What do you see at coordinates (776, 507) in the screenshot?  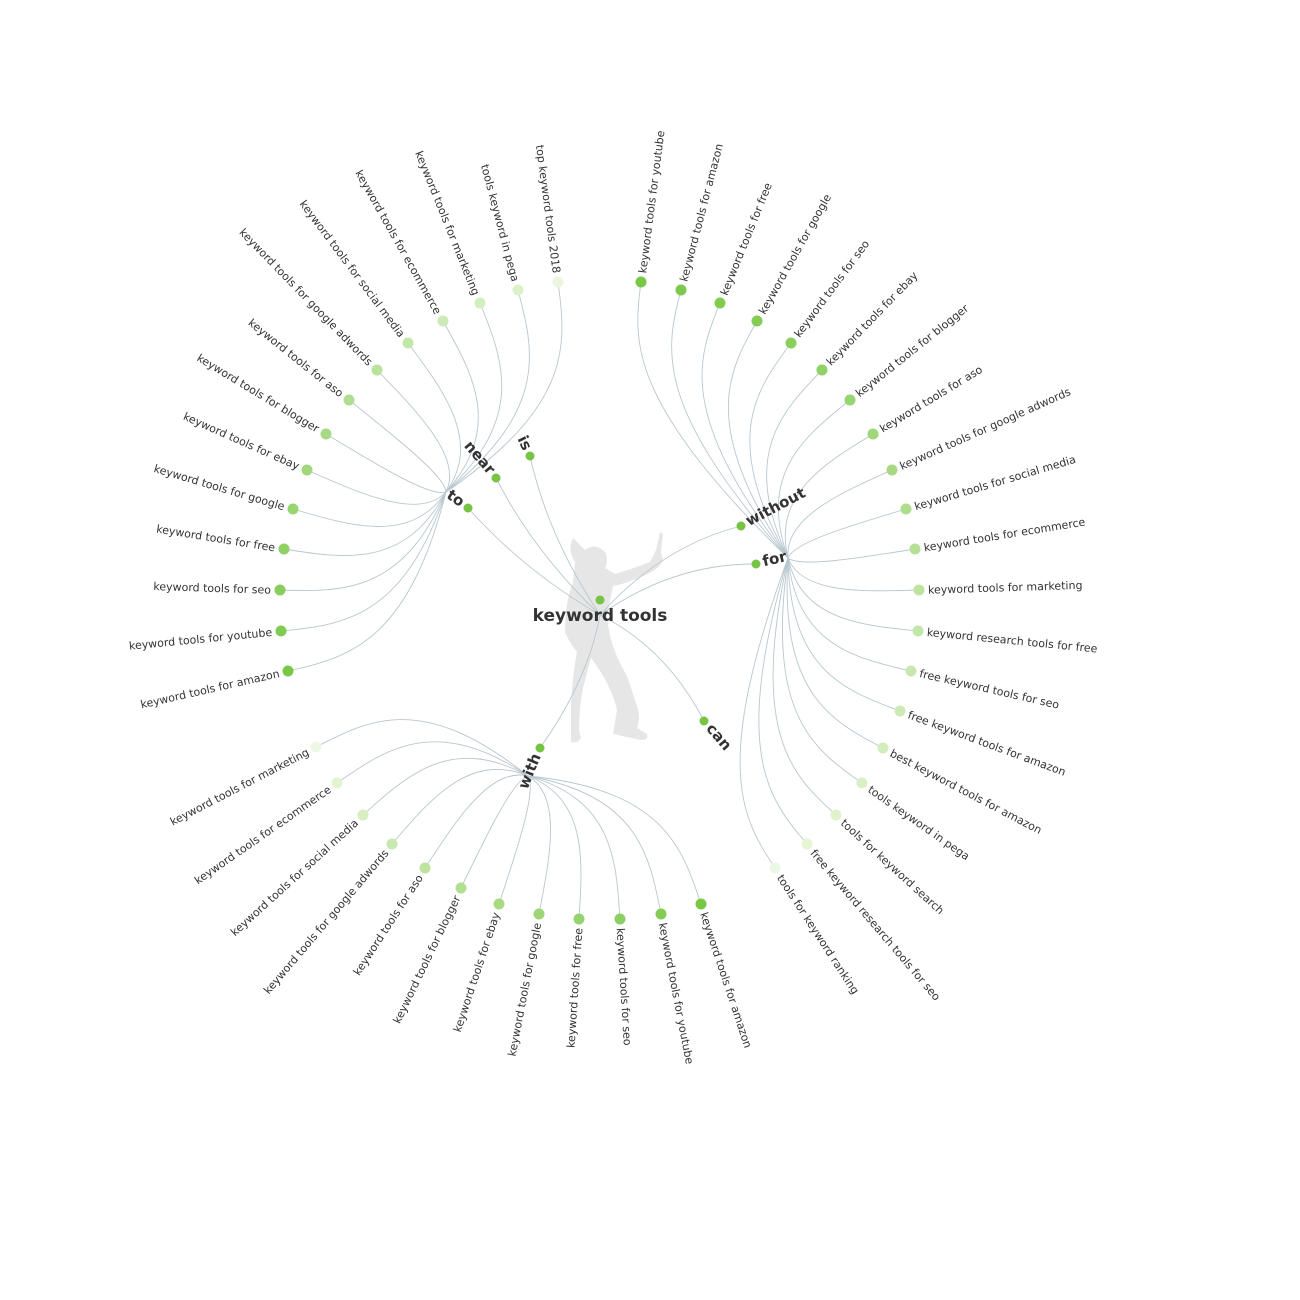 I see `hub-label-without: without` at bounding box center [776, 507].